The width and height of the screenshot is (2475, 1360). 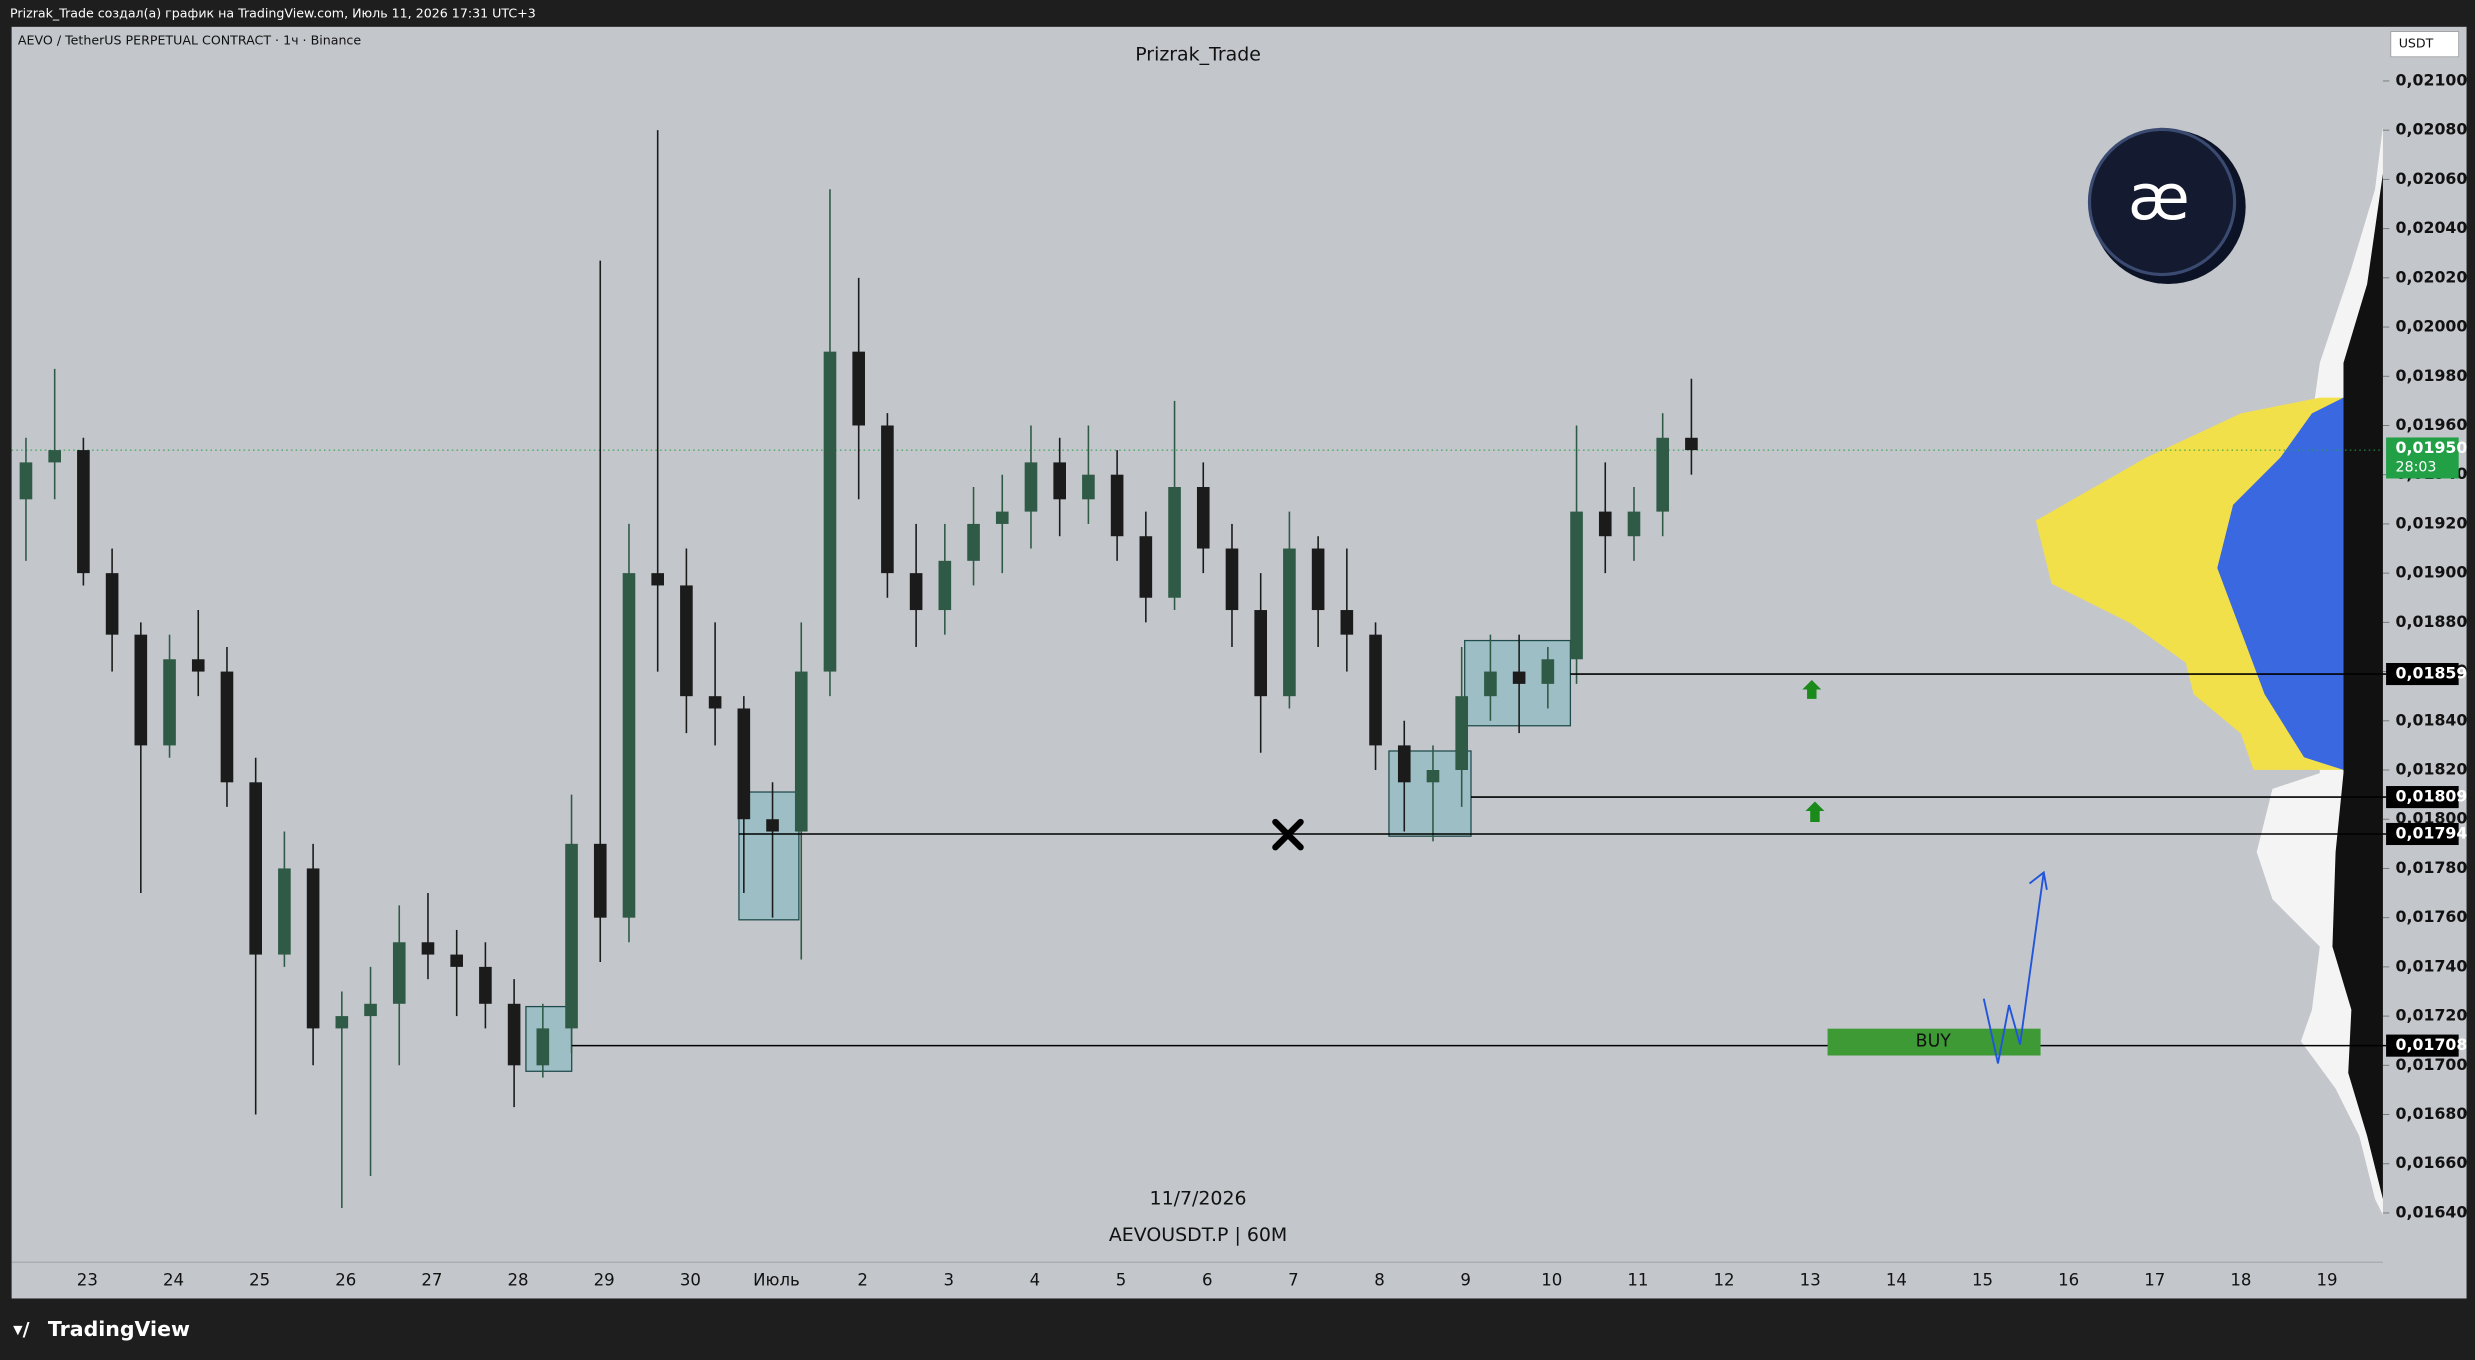 I want to click on footer-logo: ▾/, so click(x=21, y=1330).